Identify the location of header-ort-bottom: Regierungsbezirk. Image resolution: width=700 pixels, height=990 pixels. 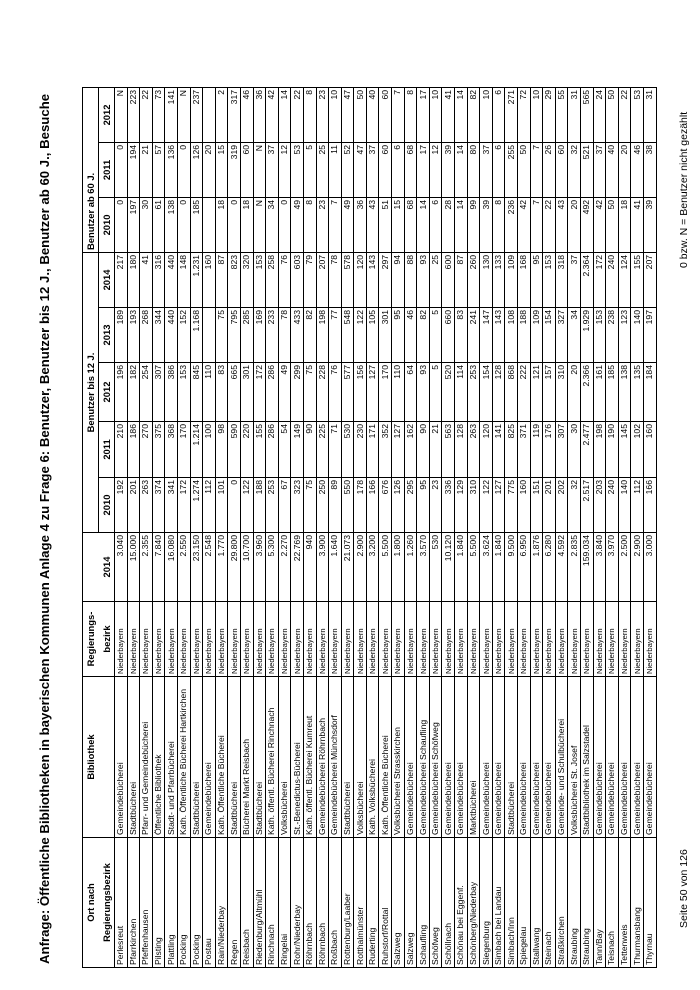
(106, 902).